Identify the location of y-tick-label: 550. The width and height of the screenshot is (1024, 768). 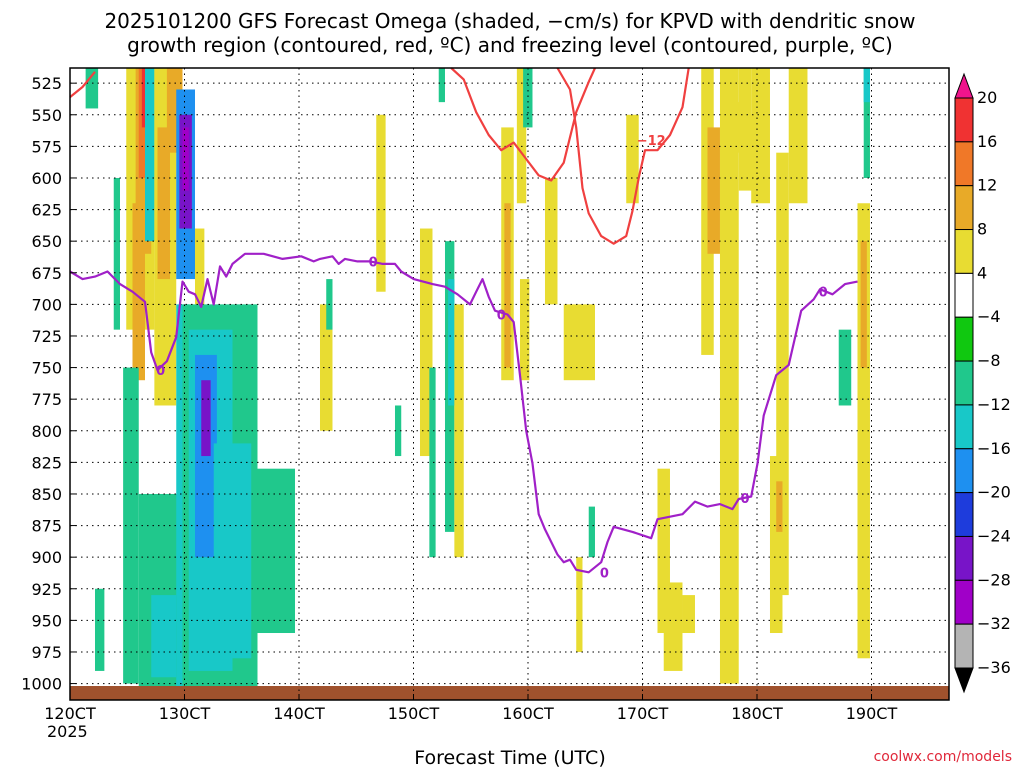
(46, 115).